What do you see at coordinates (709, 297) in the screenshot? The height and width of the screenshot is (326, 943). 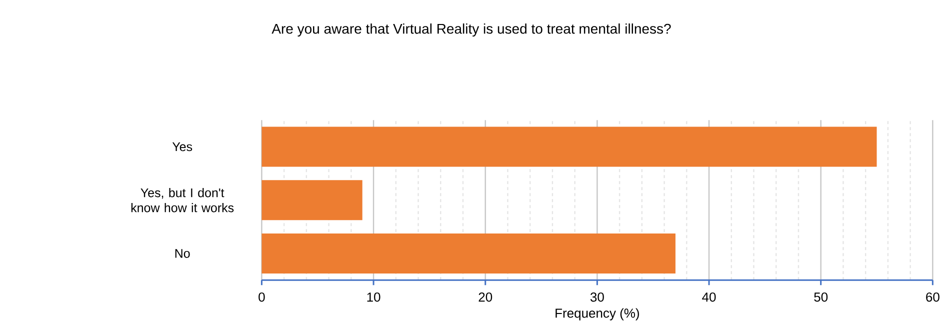 I see `x-tick-label: 40` at bounding box center [709, 297].